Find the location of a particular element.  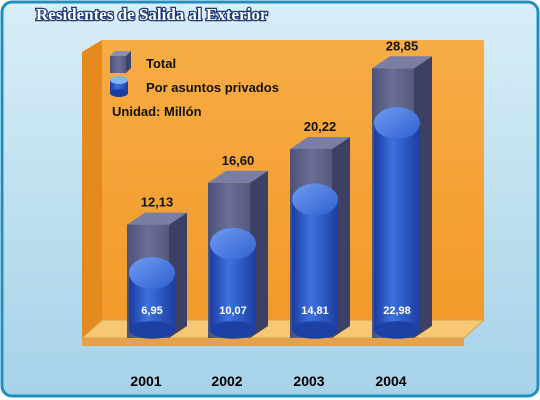

x-axis-ticks: 2001 2002 2003 2004 is located at coordinates (268, 381).